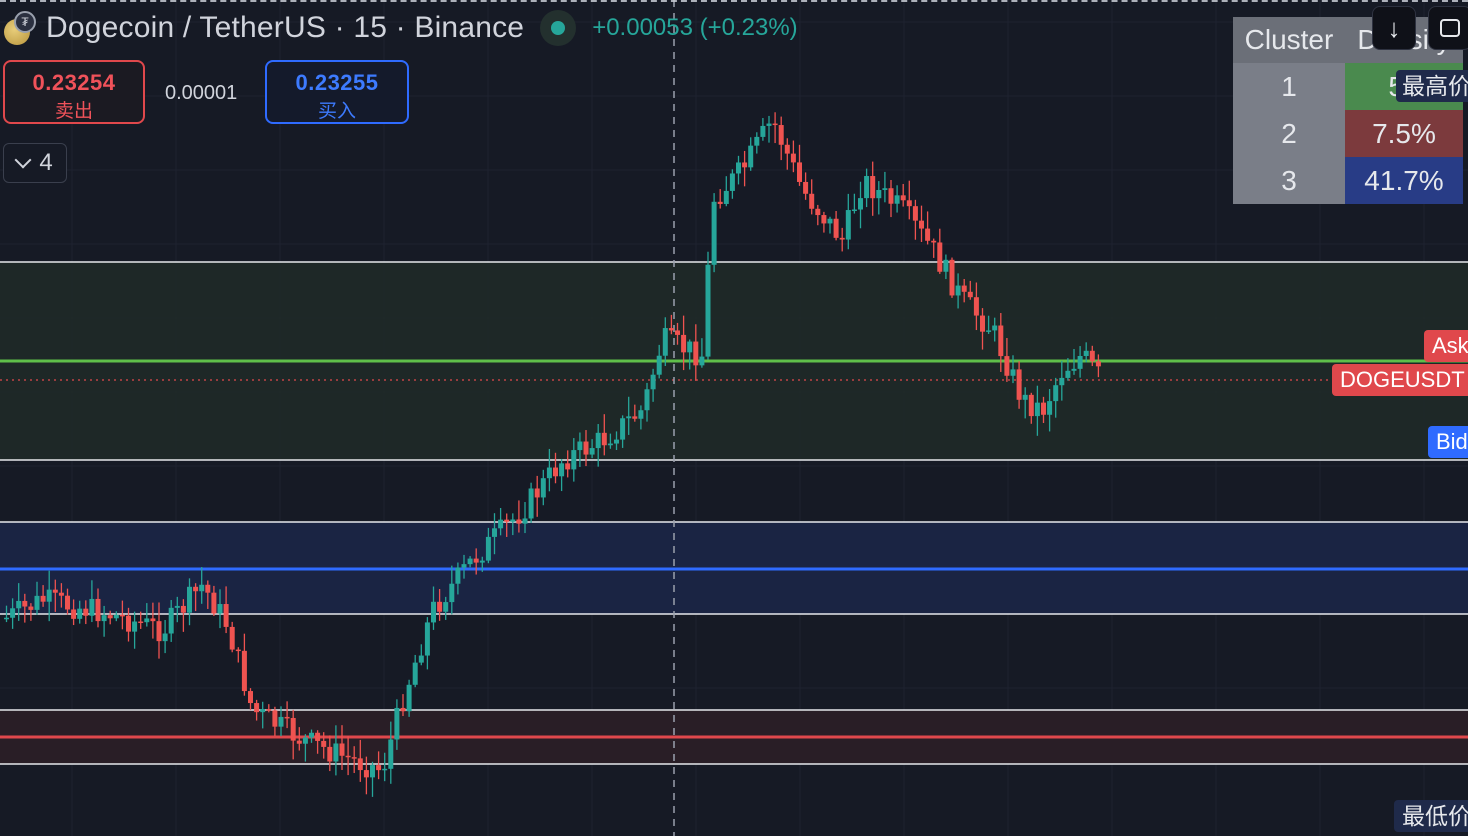  Describe the element at coordinates (74, 92) in the screenshot. I see `sell-button: 0.23254 卖出` at that location.